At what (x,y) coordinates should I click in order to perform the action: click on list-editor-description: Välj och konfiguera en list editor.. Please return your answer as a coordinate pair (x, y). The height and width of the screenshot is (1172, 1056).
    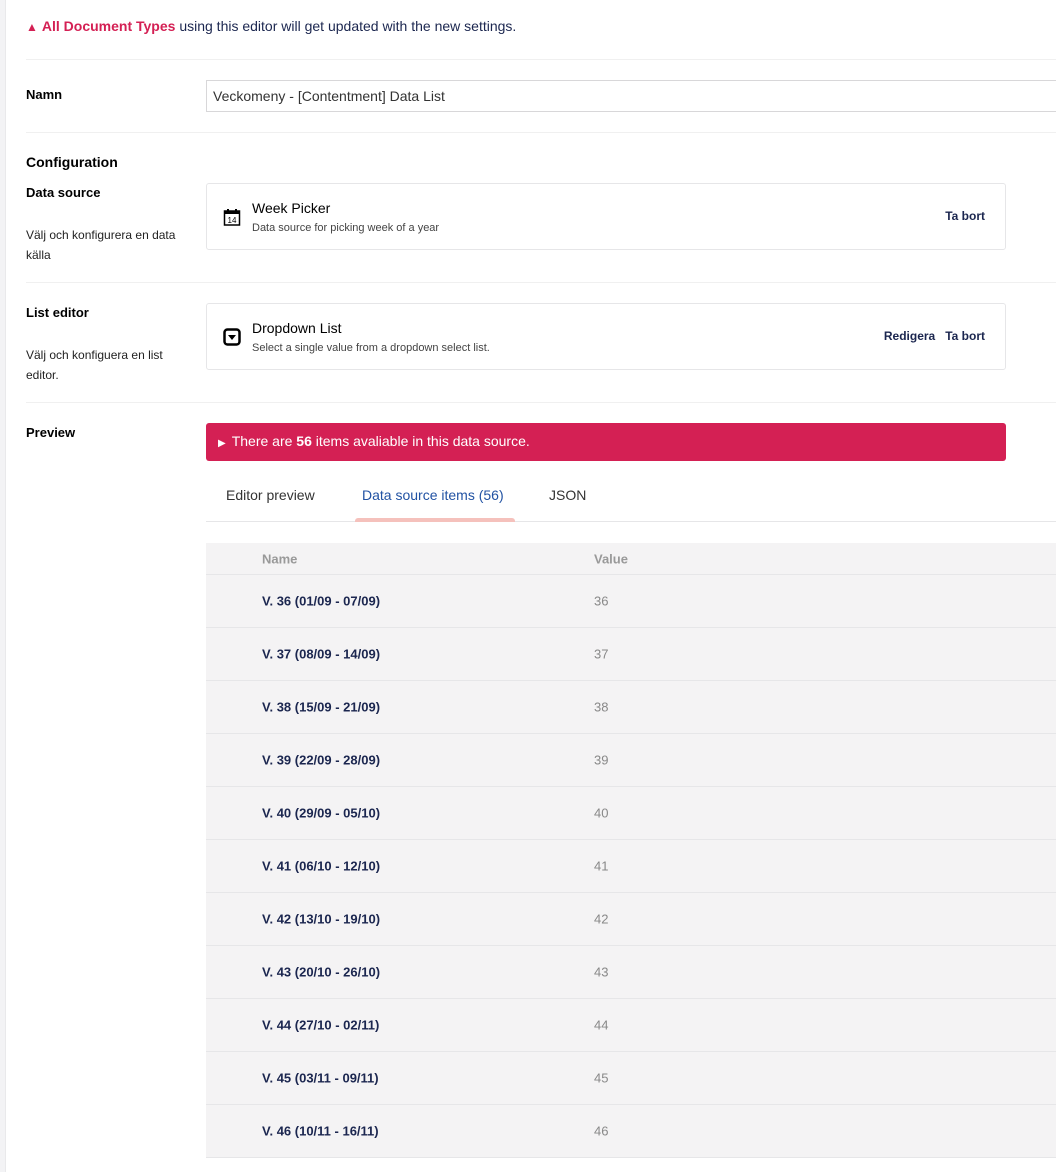
    Looking at the image, I should click on (94, 365).